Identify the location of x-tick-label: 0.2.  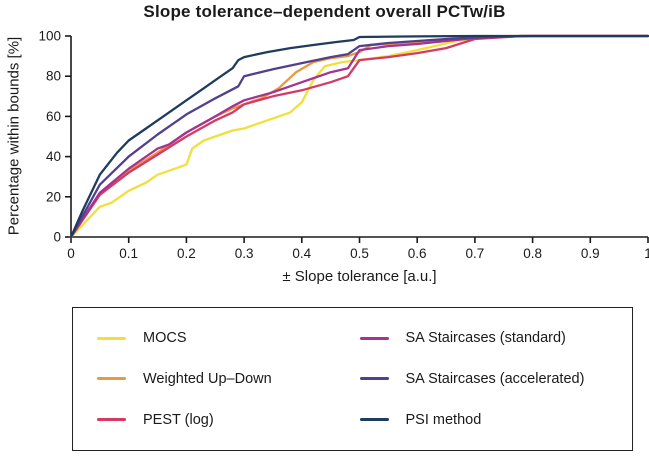
(186, 253).